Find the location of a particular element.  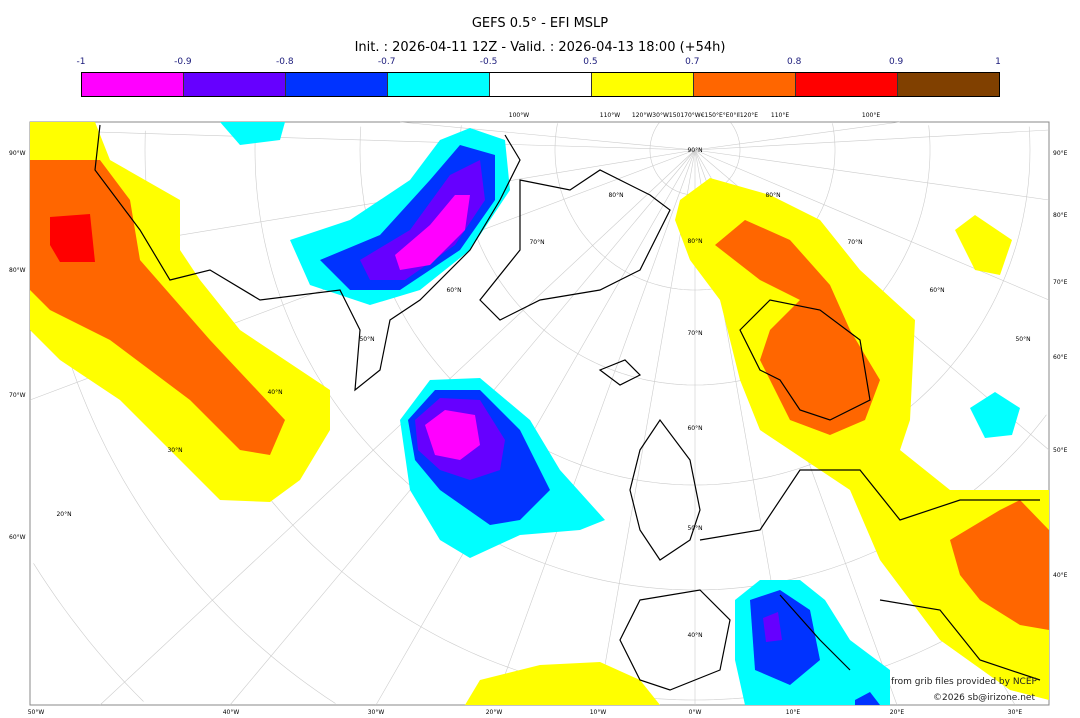

color-legend is located at coordinates (540, 84).